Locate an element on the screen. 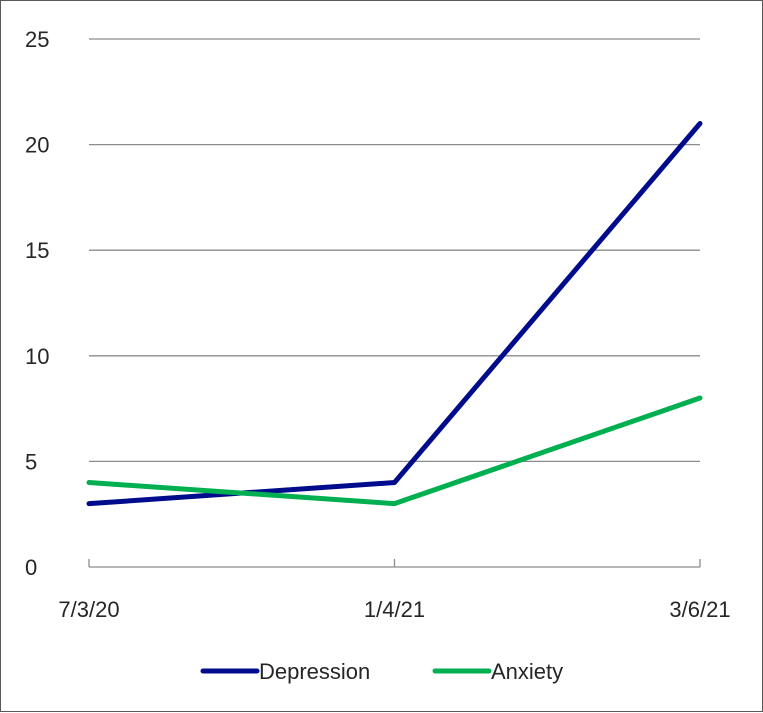  series-line-anxiety is located at coordinates (394, 451).